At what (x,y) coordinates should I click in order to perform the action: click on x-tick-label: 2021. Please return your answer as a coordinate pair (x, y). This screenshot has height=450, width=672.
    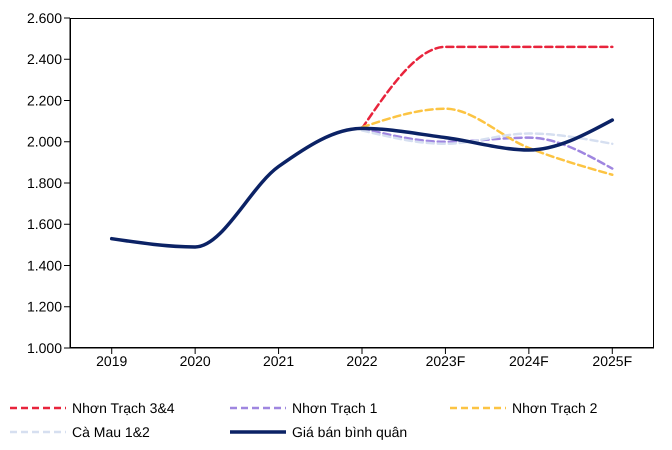
    Looking at the image, I should click on (278, 360).